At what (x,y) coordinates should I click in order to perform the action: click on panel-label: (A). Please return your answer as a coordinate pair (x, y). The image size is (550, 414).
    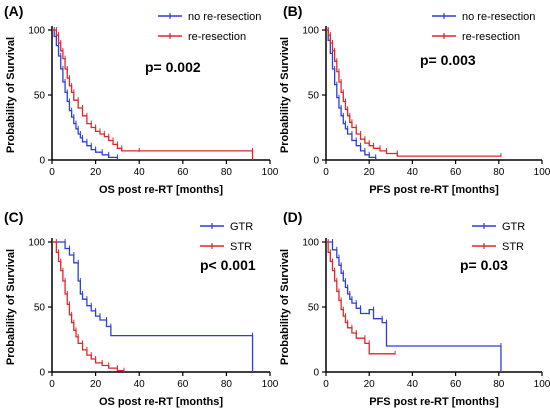
    Looking at the image, I should click on (13, 11).